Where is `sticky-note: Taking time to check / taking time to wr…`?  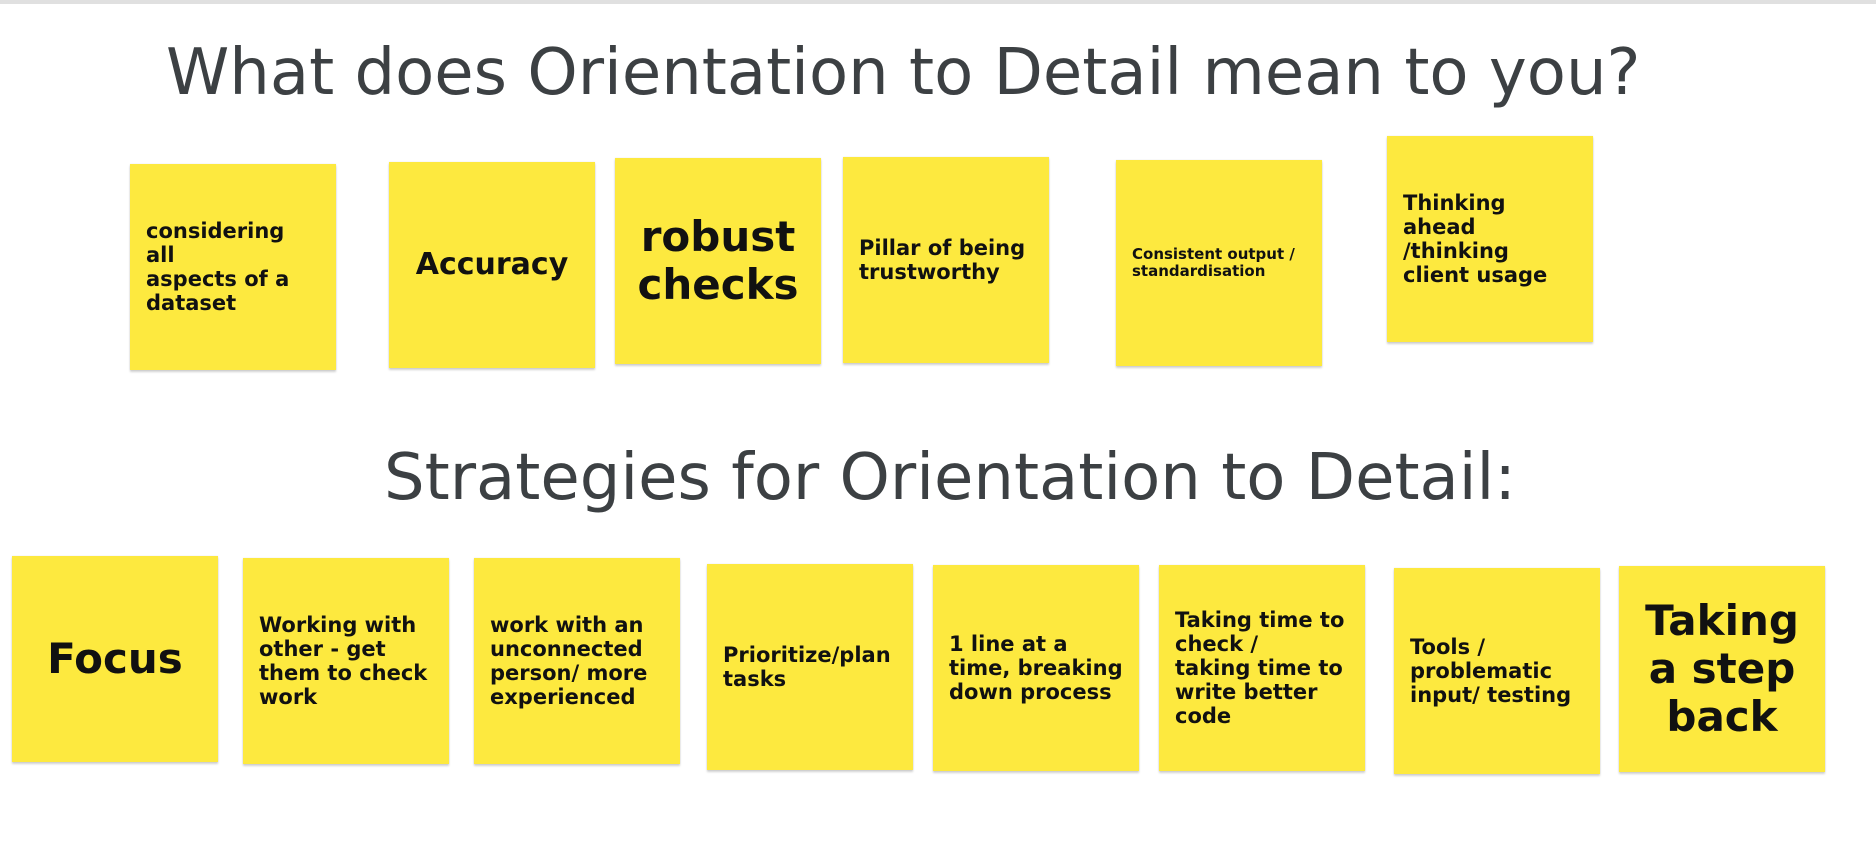
sticky-note: Taking time to check / taking time to wr… is located at coordinates (1262, 668).